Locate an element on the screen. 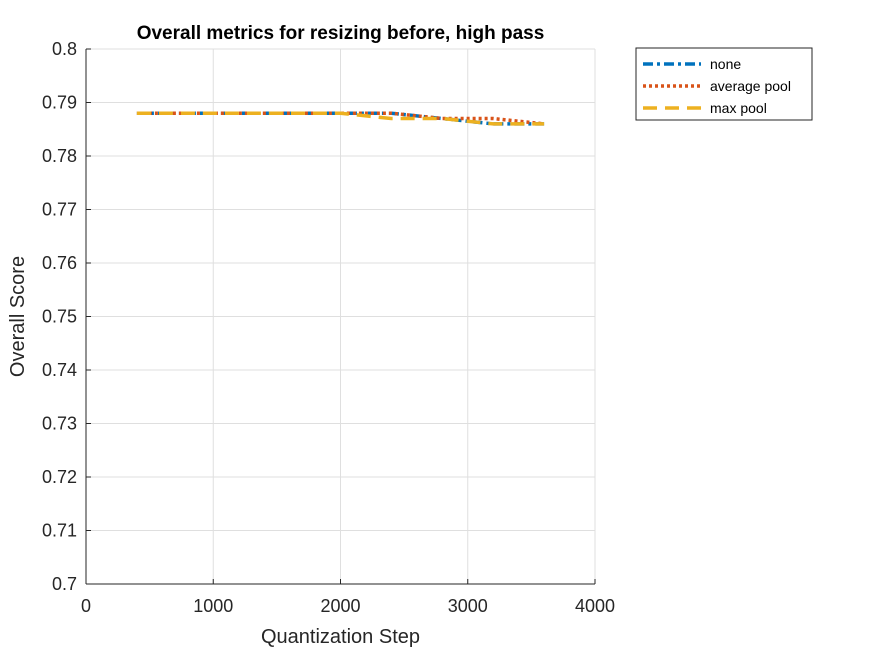  y-tick-label: 0.76 is located at coordinates (59, 263).